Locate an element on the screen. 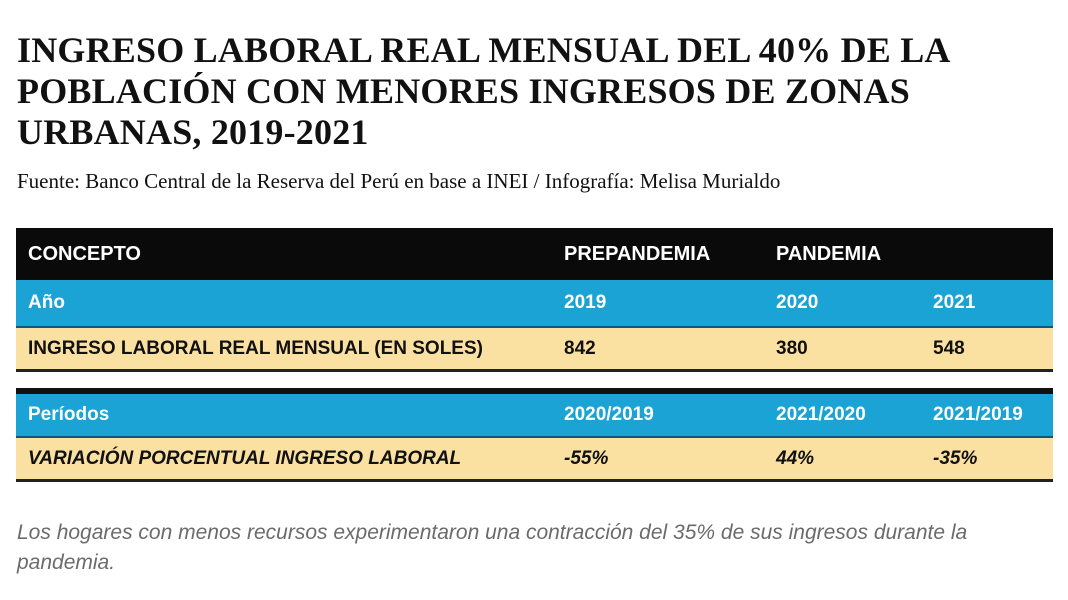  row-label-periods: Períodos is located at coordinates (69, 414).